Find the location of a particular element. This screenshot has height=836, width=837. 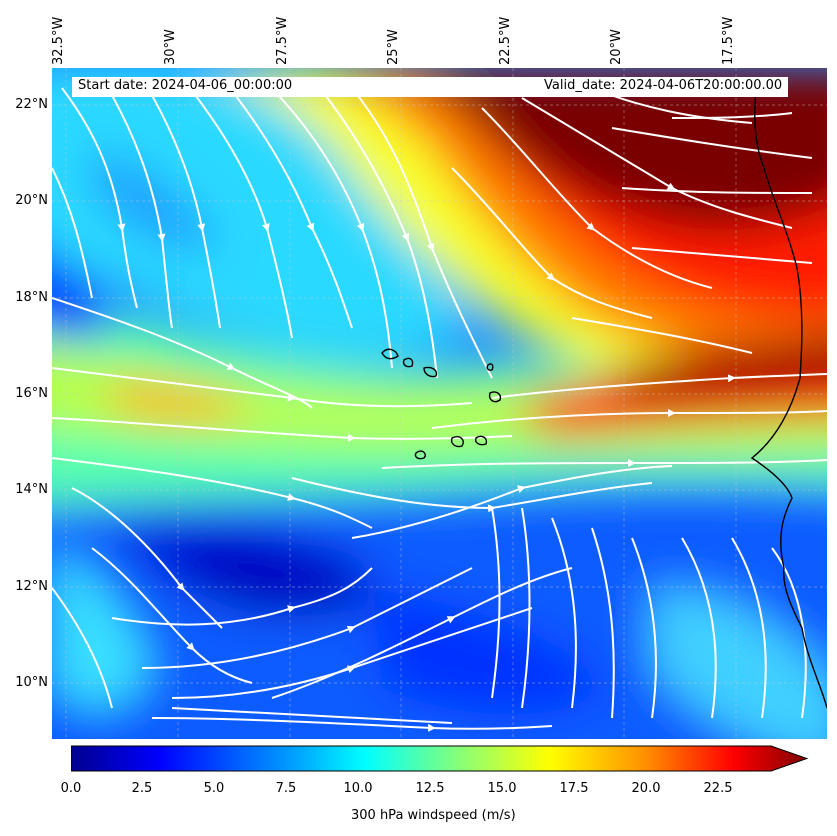

colorbar-tick: 0.0 is located at coordinates (71, 788).